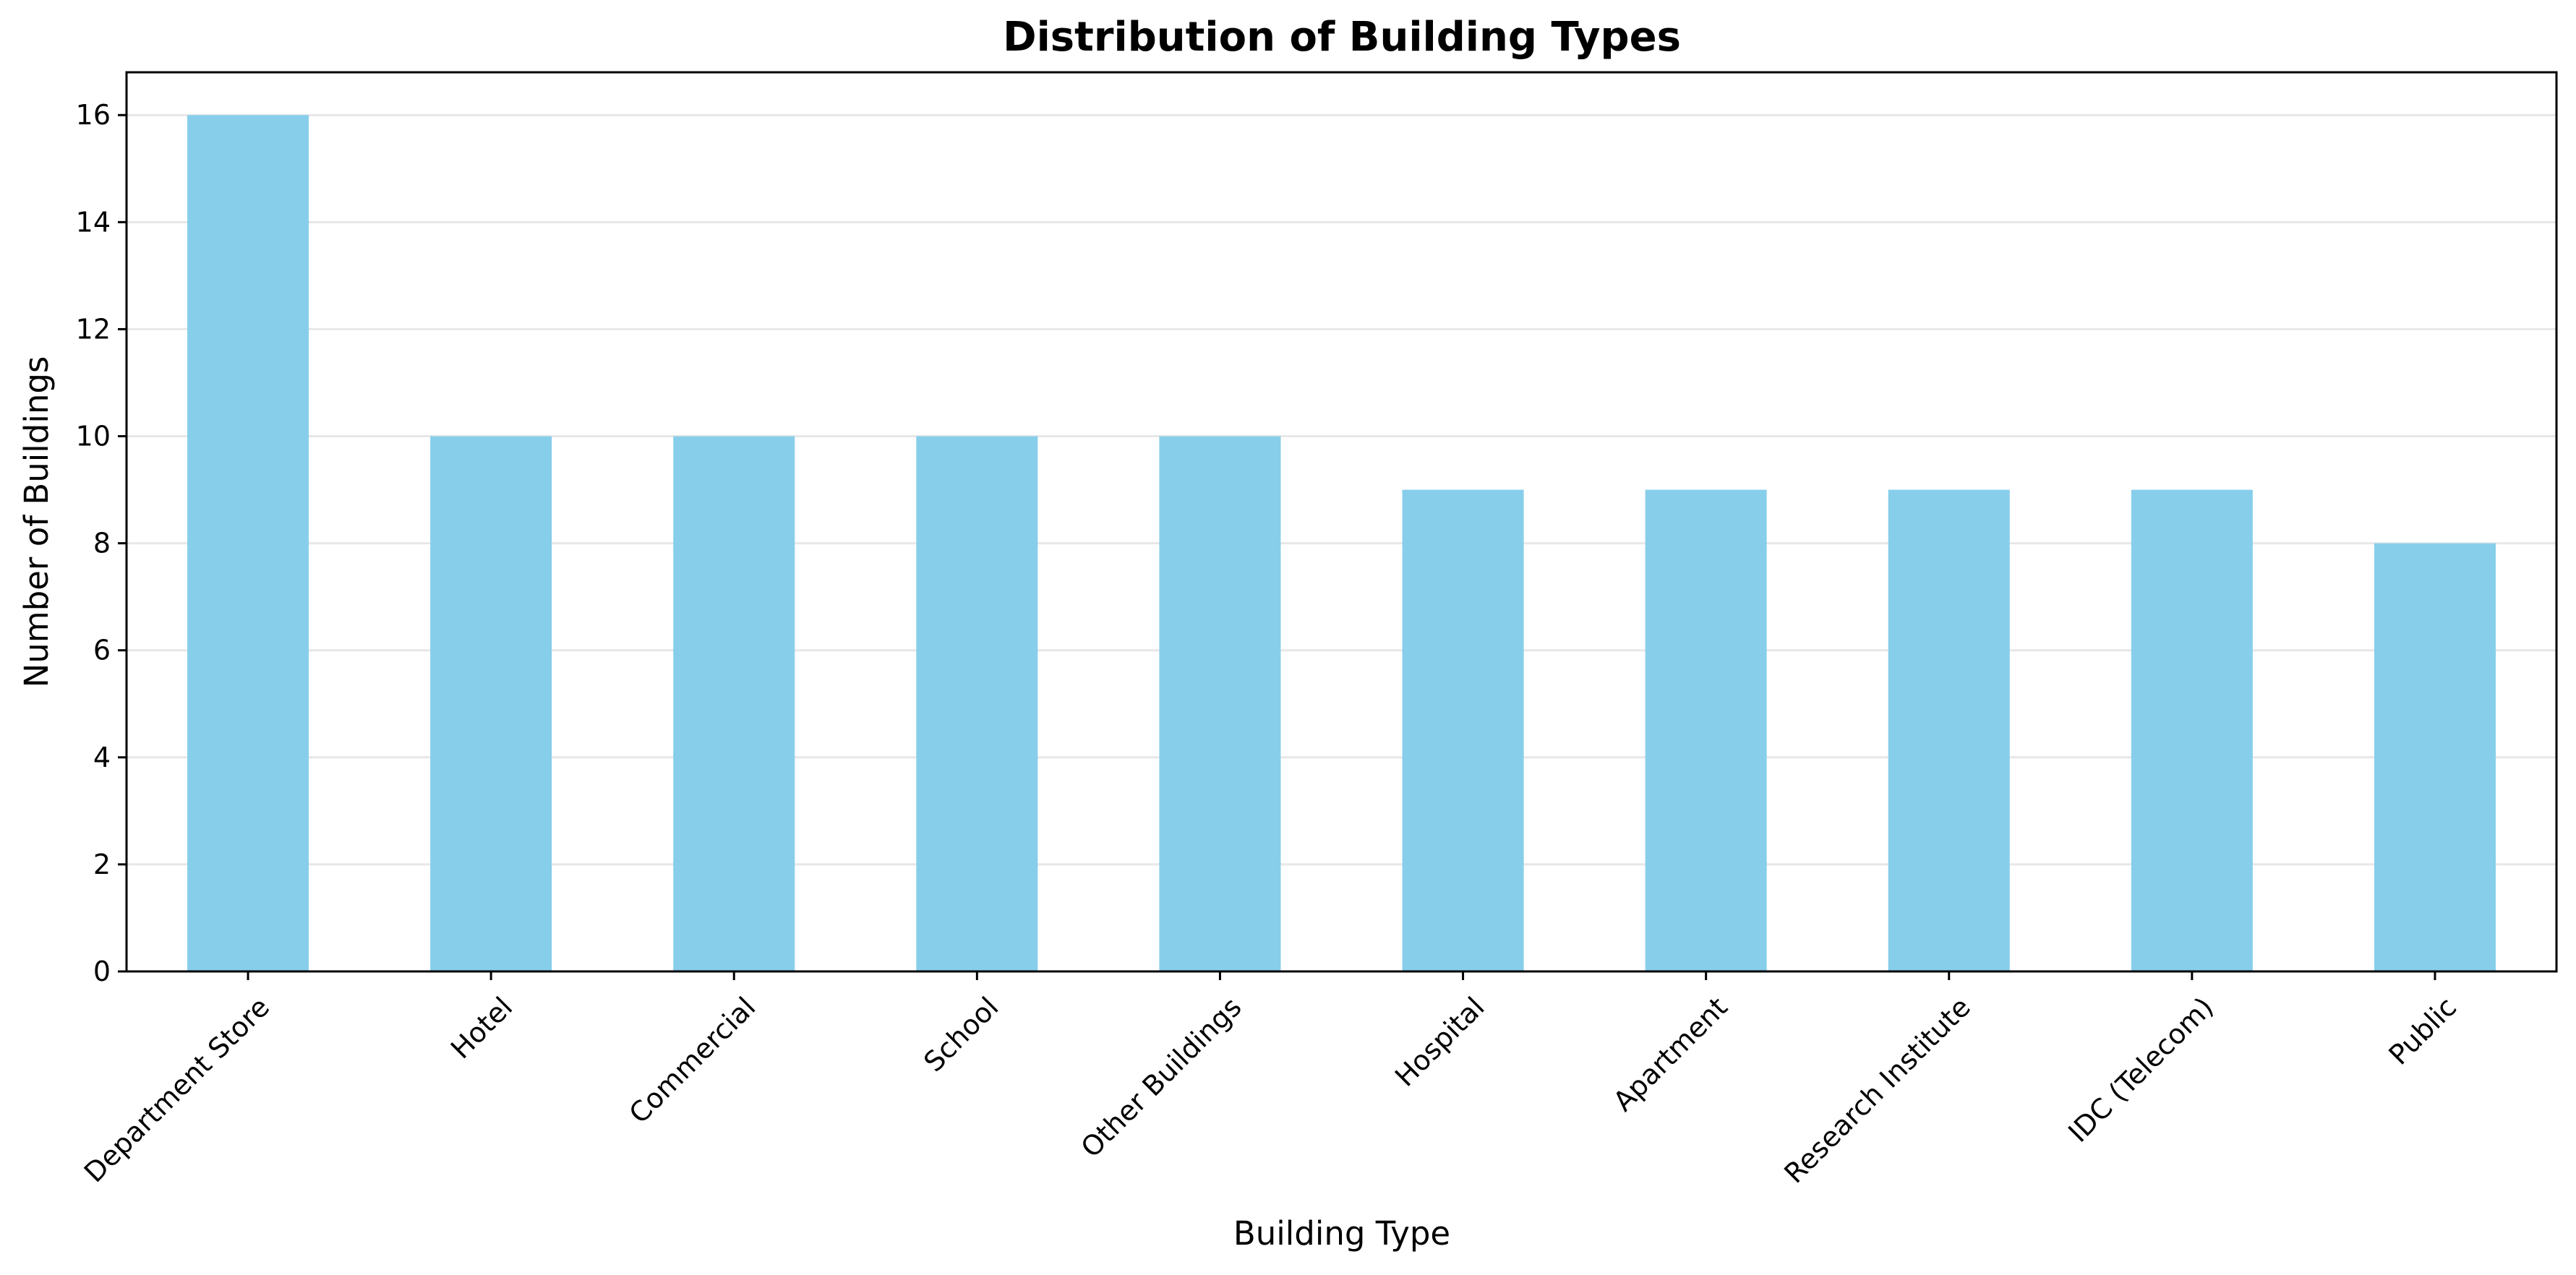 The height and width of the screenshot is (1275, 2576). I want to click on y-tick-label: 0, so click(102, 971).